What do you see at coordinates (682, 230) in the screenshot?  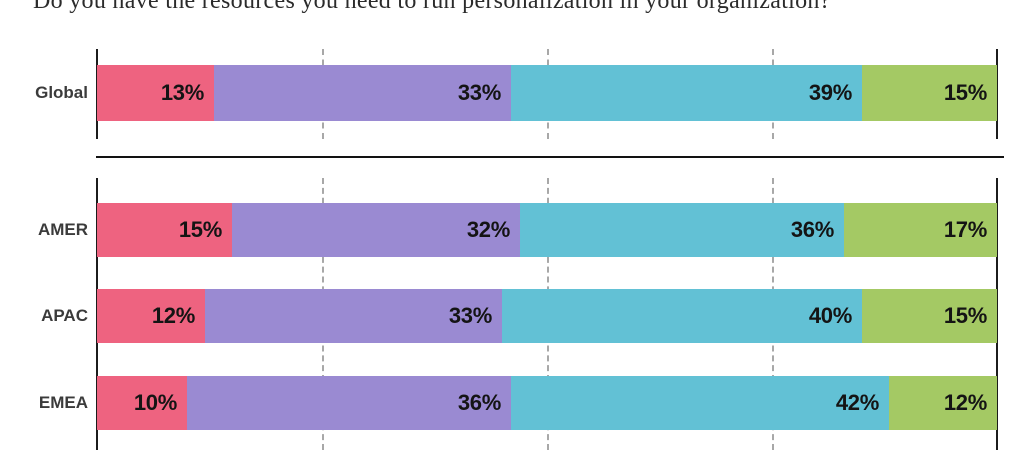 I see `bar-segment-amer-3: 36%` at bounding box center [682, 230].